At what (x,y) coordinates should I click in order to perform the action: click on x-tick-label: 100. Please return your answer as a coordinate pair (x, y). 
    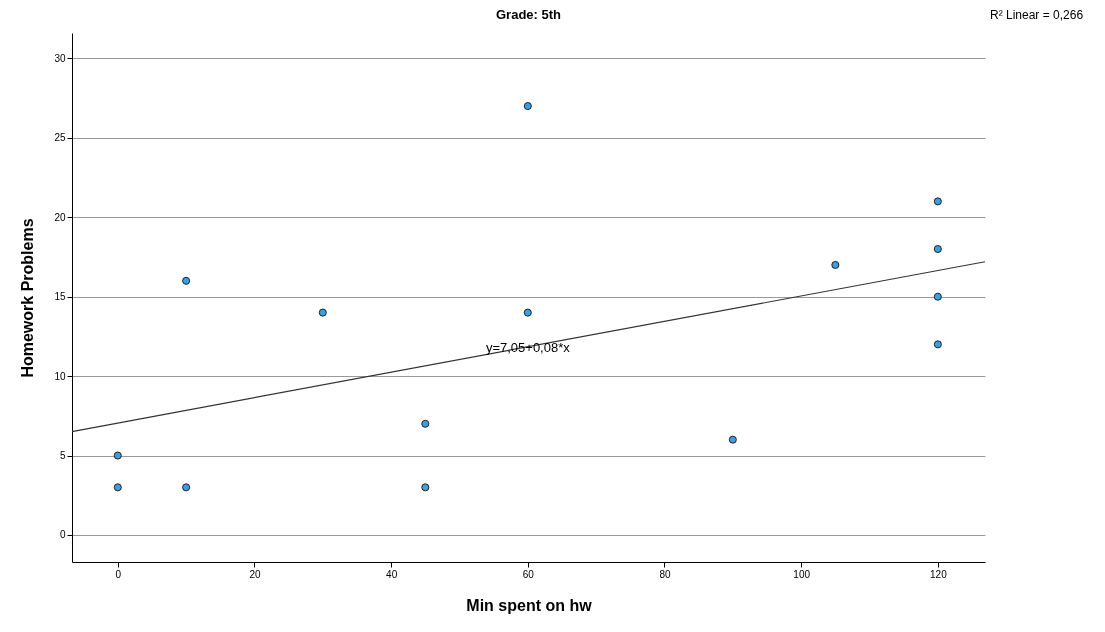
    Looking at the image, I should click on (802, 574).